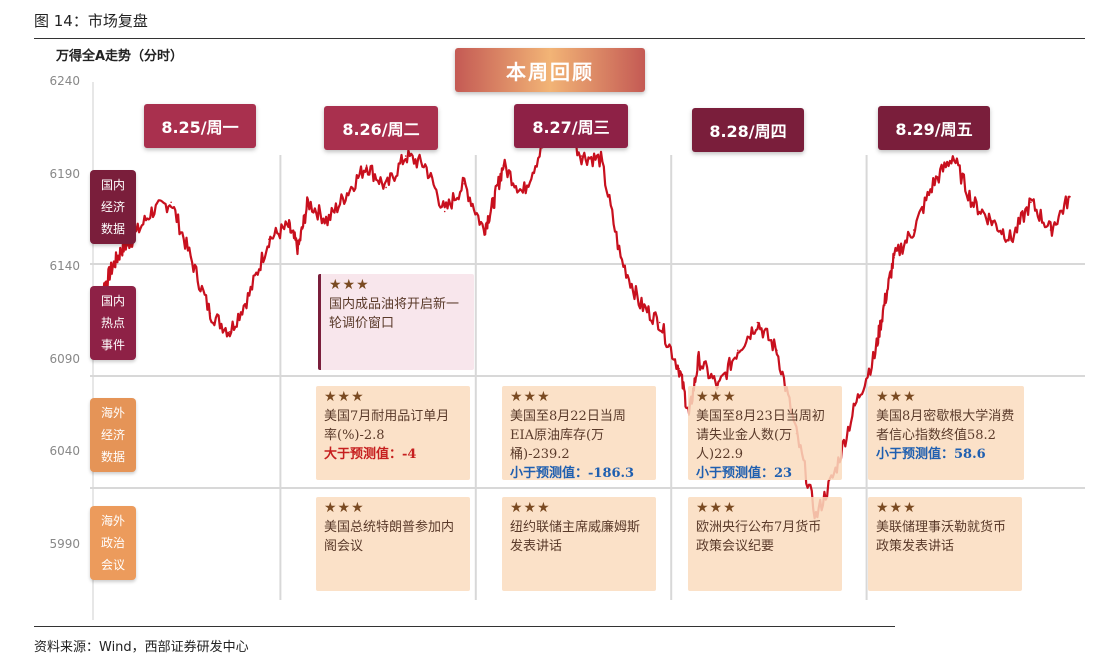 The width and height of the screenshot is (1115, 666). I want to click on row-label-overseas-politics: 海外 政治 会议, so click(113, 543).